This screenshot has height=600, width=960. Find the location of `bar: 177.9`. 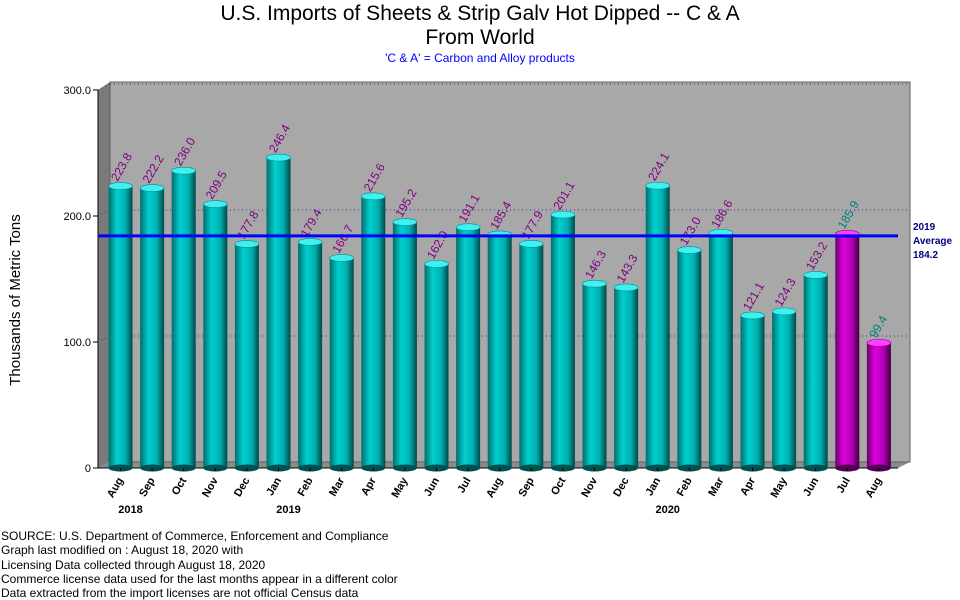

bar: 177.9 is located at coordinates (532, 340).